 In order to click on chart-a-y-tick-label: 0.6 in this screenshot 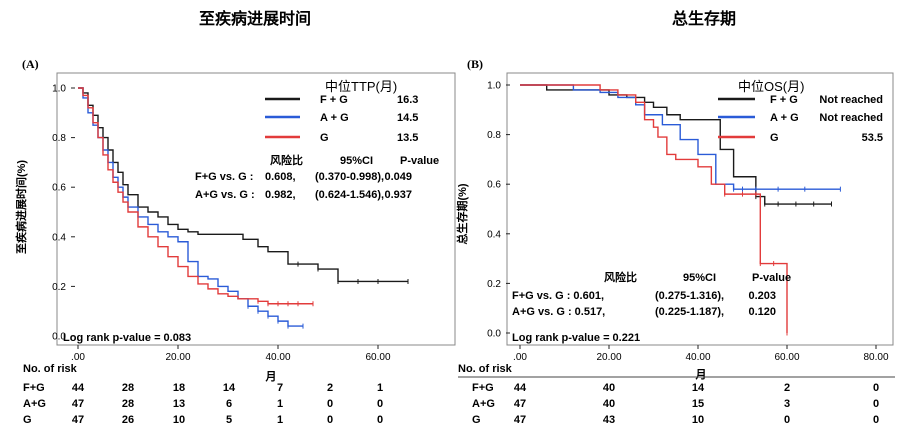, I will do `click(59, 188)`.